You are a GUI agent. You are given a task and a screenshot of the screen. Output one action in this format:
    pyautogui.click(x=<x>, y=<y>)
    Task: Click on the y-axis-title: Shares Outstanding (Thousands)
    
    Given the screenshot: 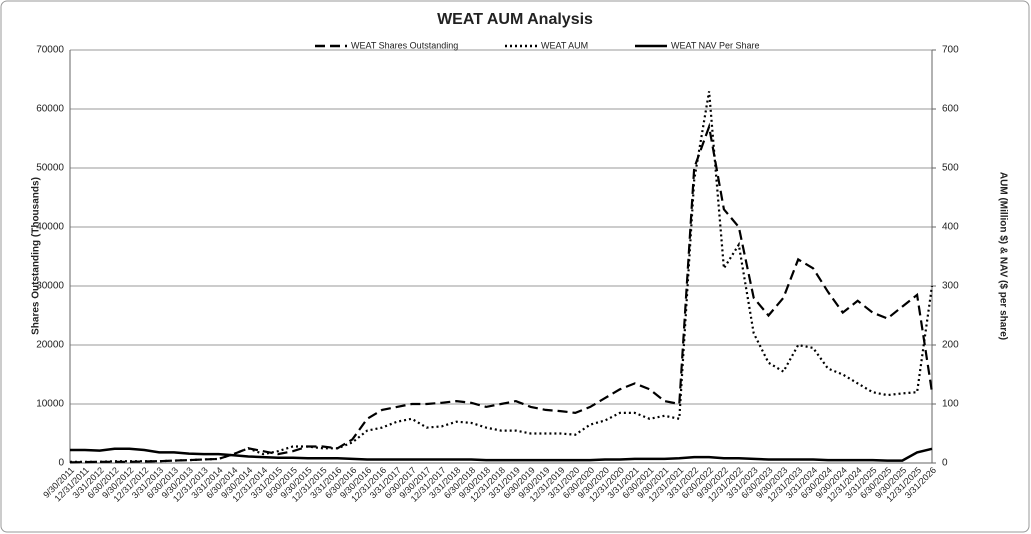 What is the action you would take?
    pyautogui.click(x=36, y=256)
    